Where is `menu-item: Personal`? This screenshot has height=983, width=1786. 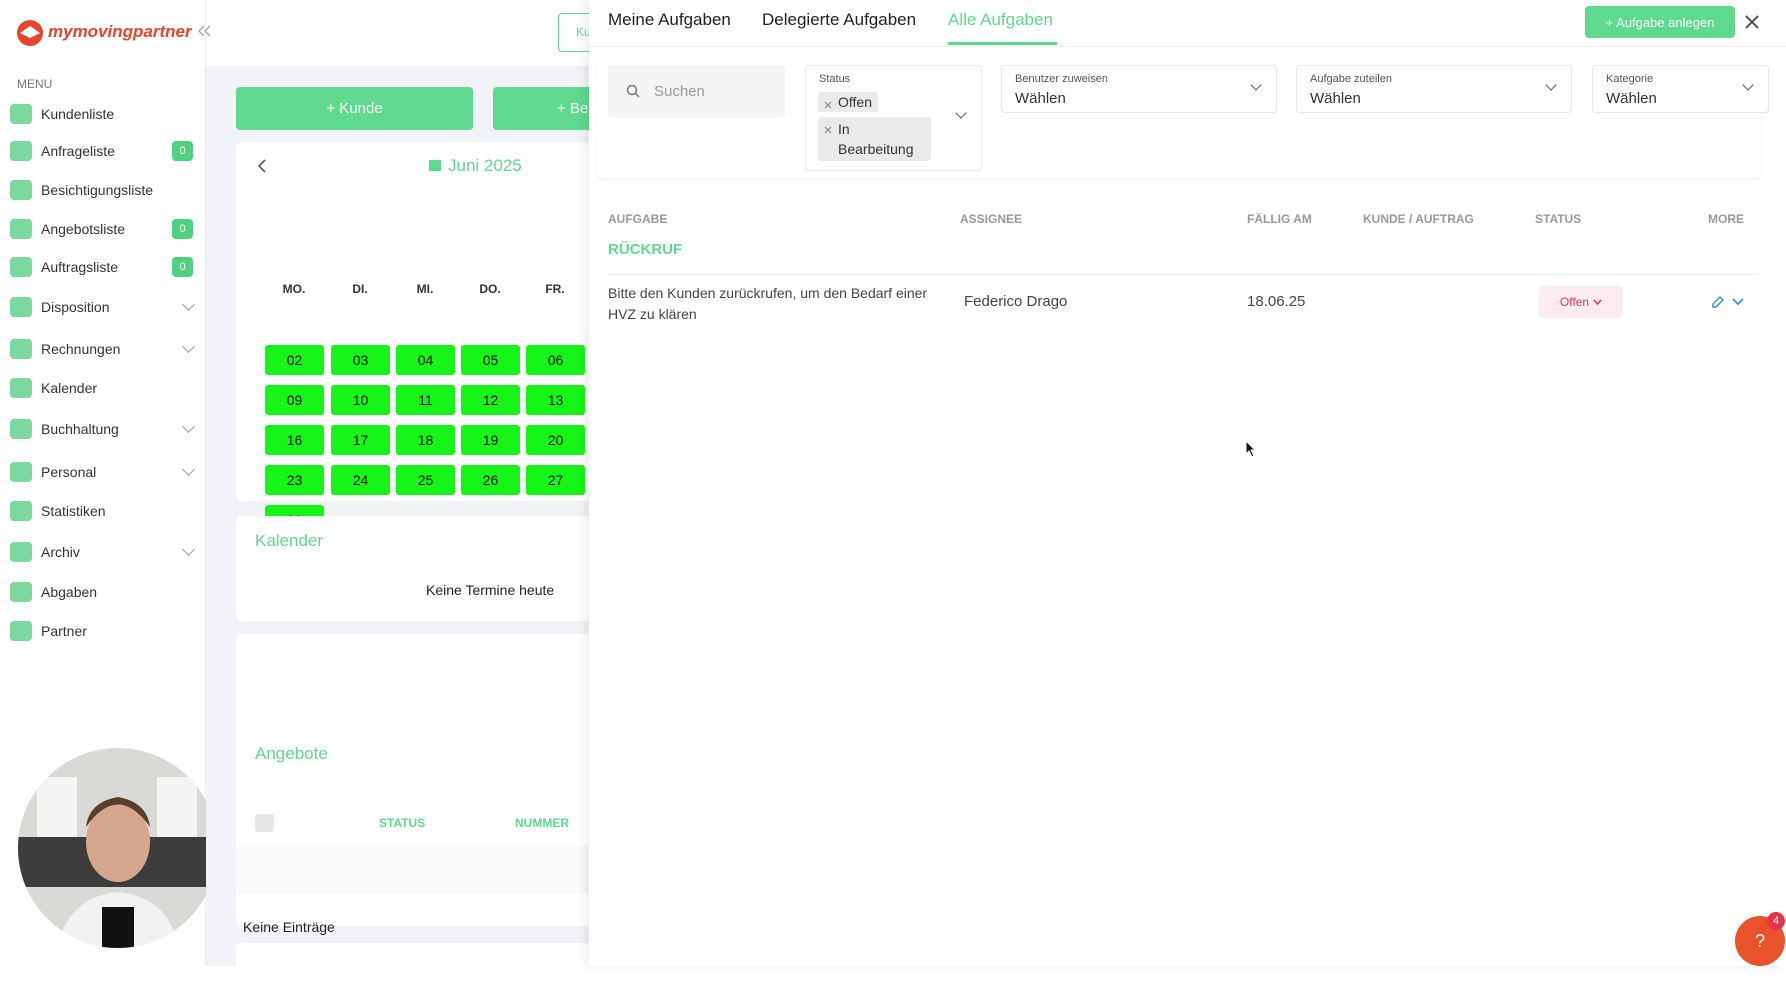 menu-item: Personal is located at coordinates (103, 472).